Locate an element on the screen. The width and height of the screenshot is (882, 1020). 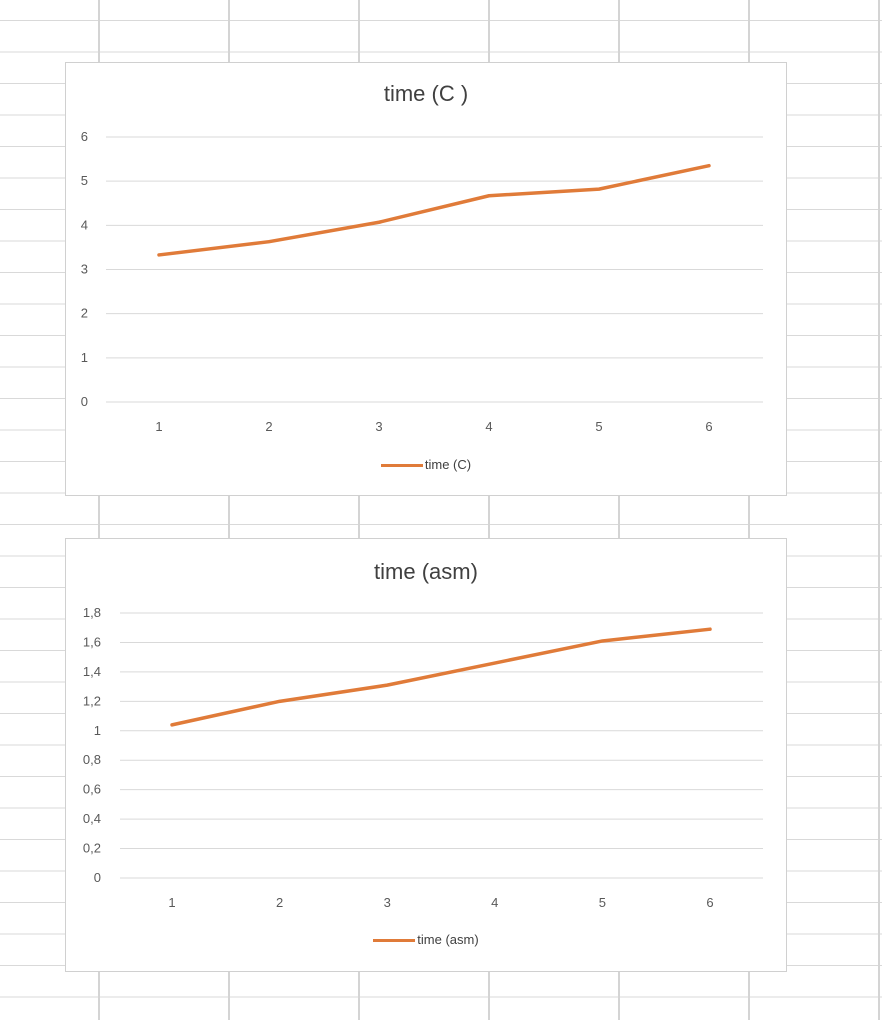
chart-c-y-tick-label: 0 is located at coordinates (84, 401).